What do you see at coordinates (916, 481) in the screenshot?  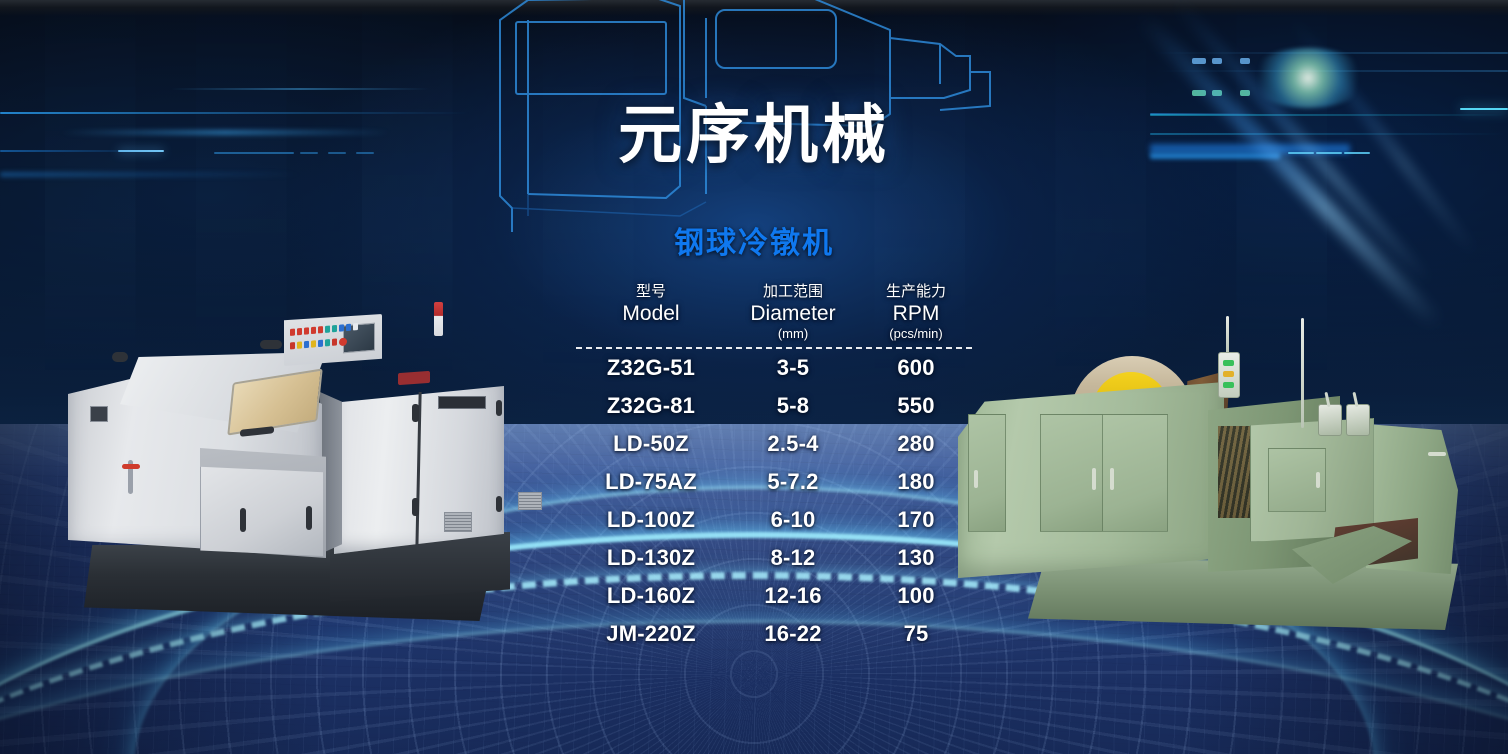 I see `spec-cell-rpm: 180` at bounding box center [916, 481].